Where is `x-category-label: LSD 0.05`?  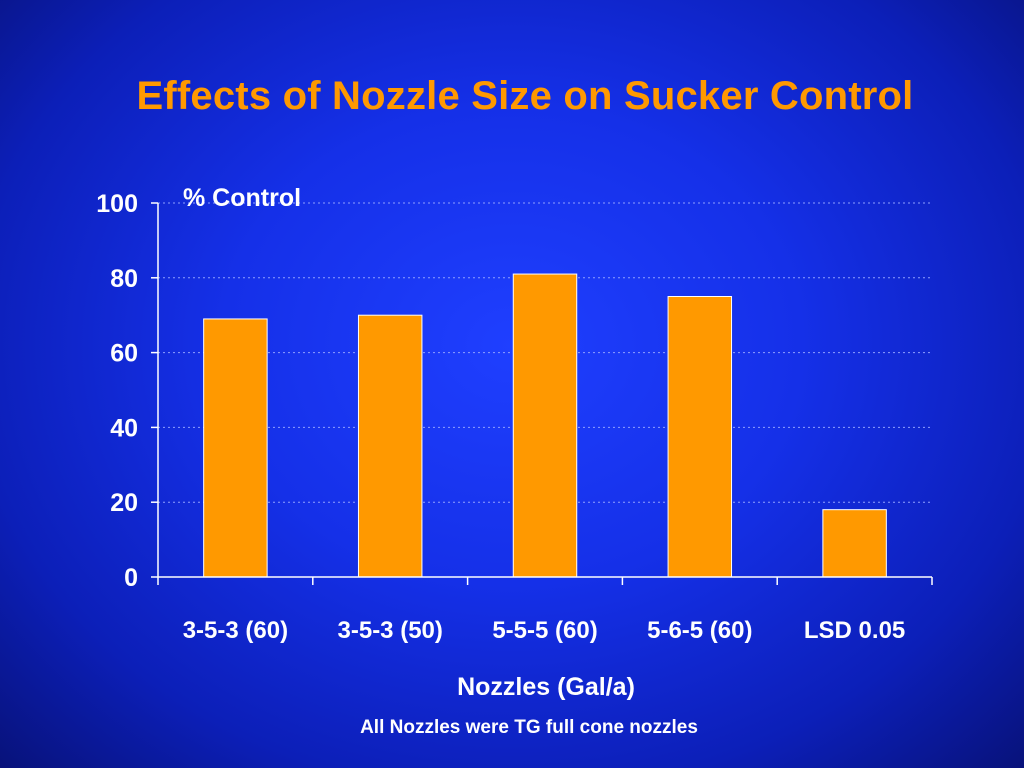 x-category-label: LSD 0.05 is located at coordinates (854, 630).